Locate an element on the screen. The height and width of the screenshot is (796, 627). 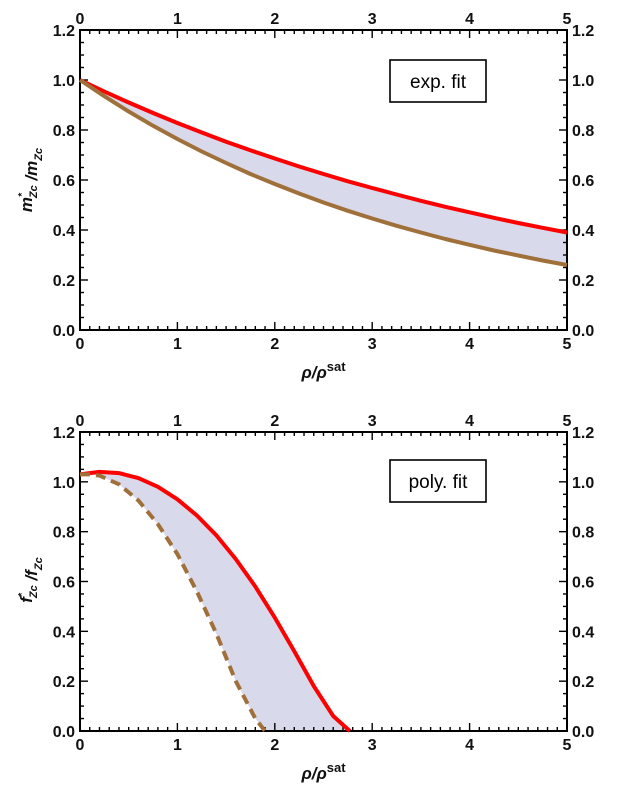
svg-text: m*Zc /mZc is located at coordinates (31, 180).